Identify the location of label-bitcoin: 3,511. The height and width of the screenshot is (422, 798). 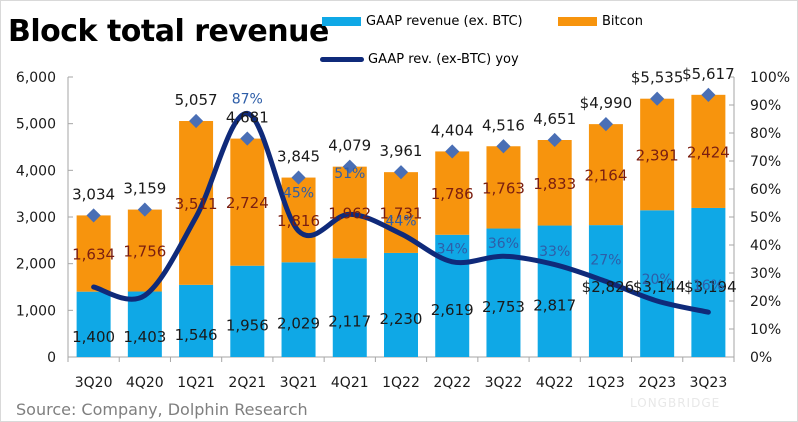
(196, 204).